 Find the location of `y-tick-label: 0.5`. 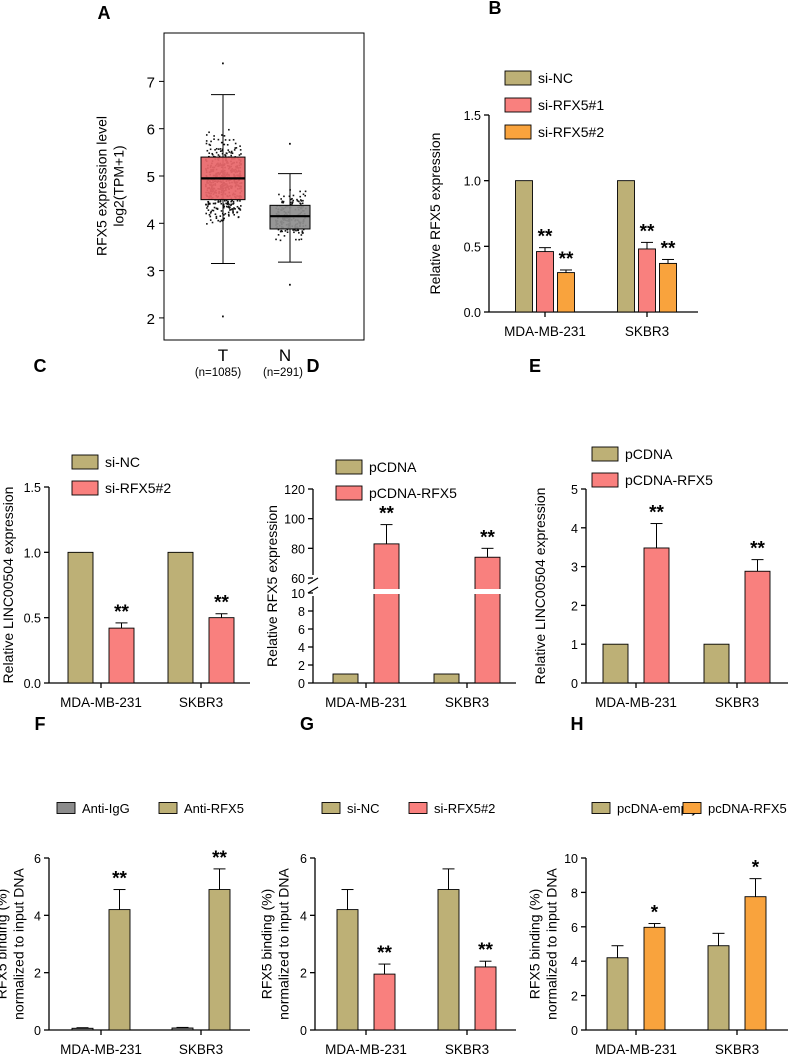

y-tick-label: 0.5 is located at coordinates (472, 247).